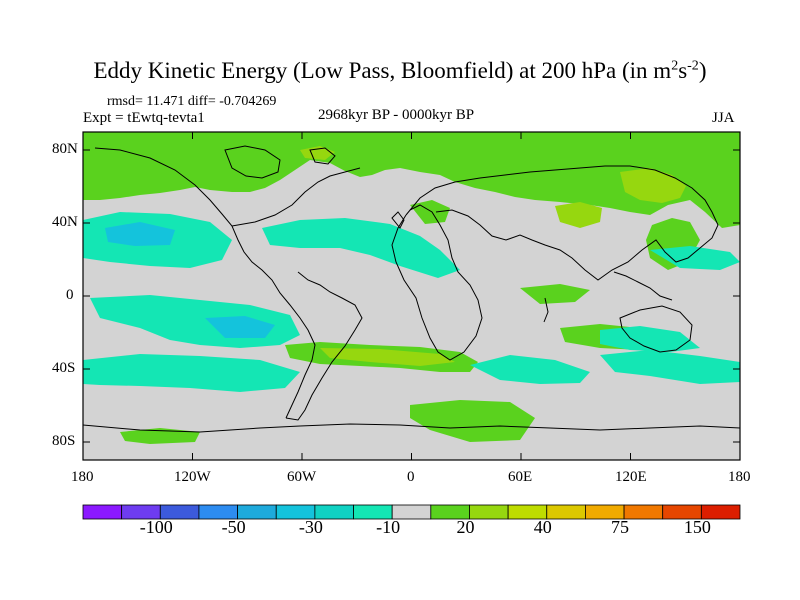 The image size is (800, 600). What do you see at coordinates (411, 180) in the screenshot?
I see `arctic-green-band` at bounding box center [411, 180].